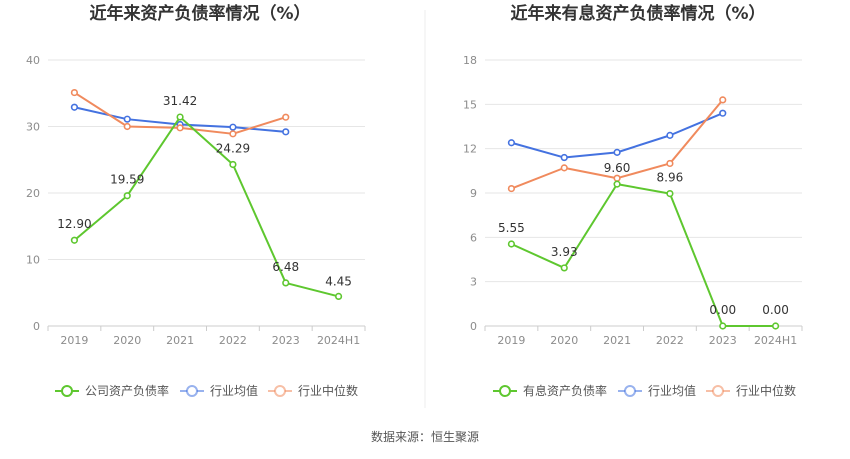 Image resolution: width=850 pixels, height=459 pixels. Describe the element at coordinates (470, 104) in the screenshot. I see `y-tick-label: 15` at that location.